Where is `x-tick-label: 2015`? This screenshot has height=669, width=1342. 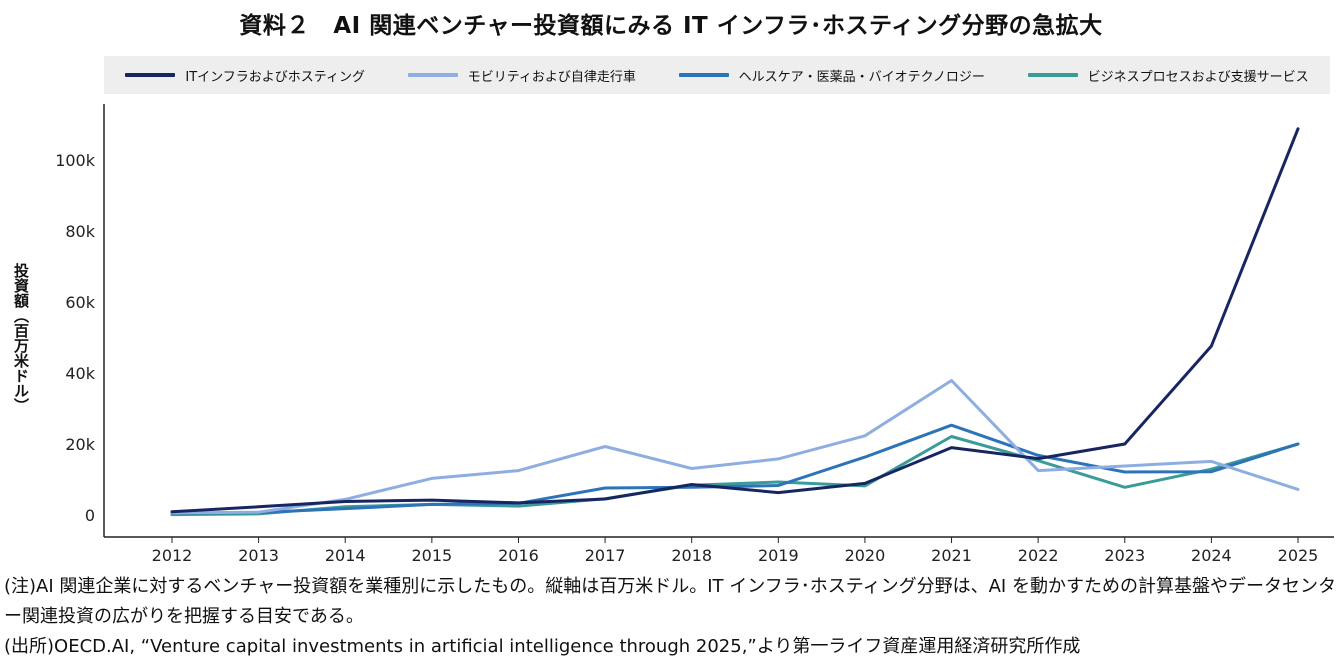
x-tick-label: 2015 is located at coordinates (431, 555).